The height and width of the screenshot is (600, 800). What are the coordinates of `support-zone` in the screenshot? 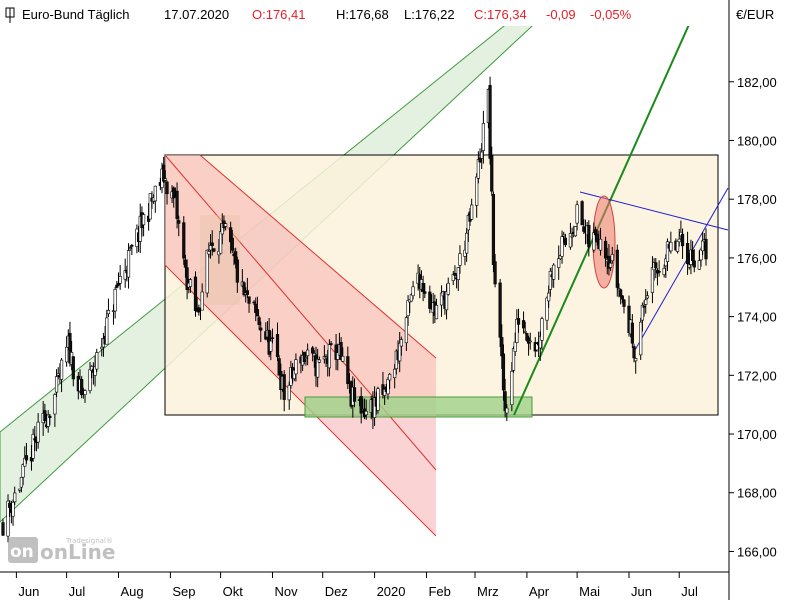 It's located at (418, 407).